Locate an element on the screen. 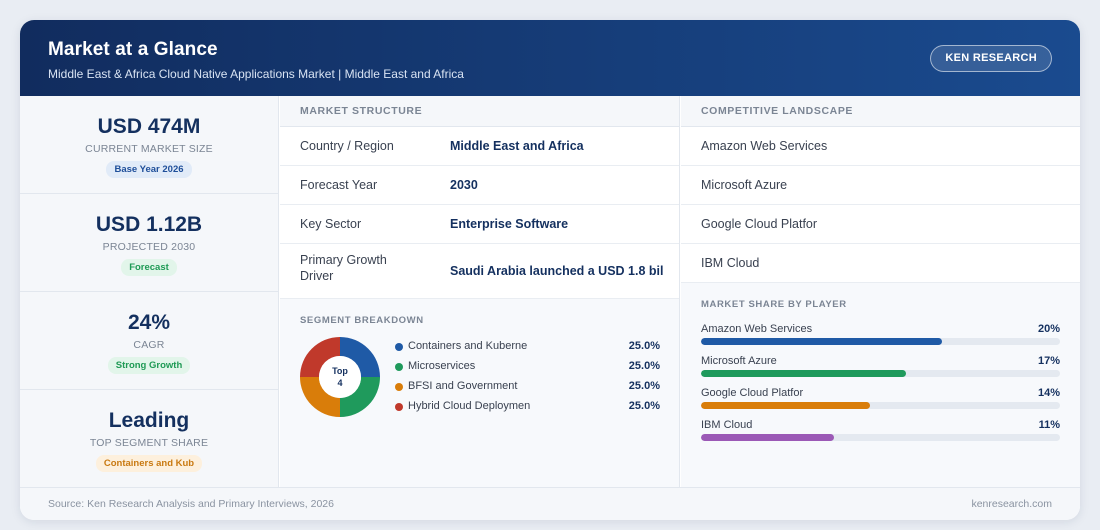 This screenshot has width=1100, height=530. share-player-name: Amazon Web Services is located at coordinates (757, 329).